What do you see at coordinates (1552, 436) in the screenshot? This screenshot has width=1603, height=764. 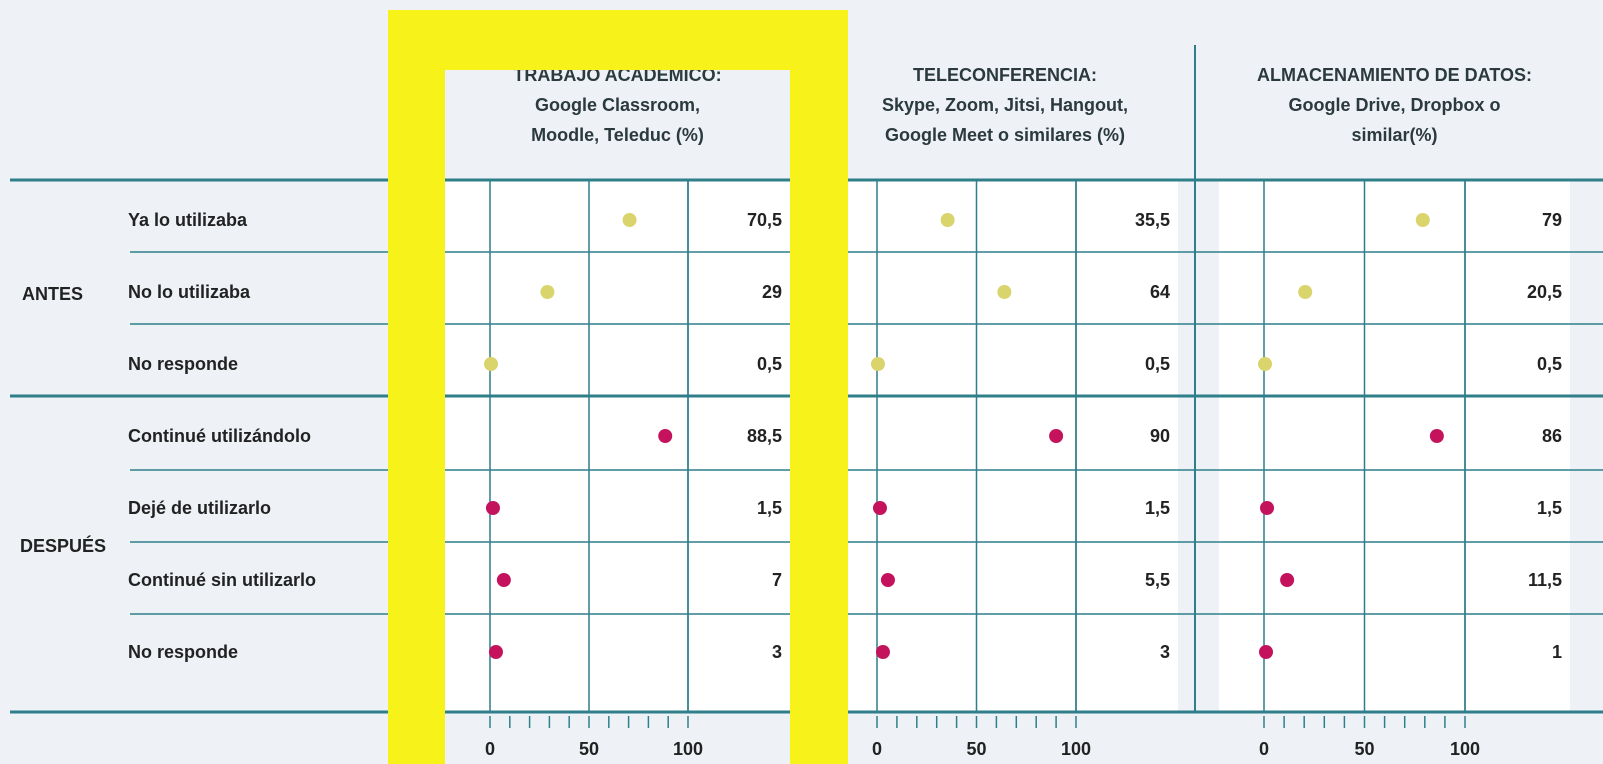 I see `value-label: 86` at bounding box center [1552, 436].